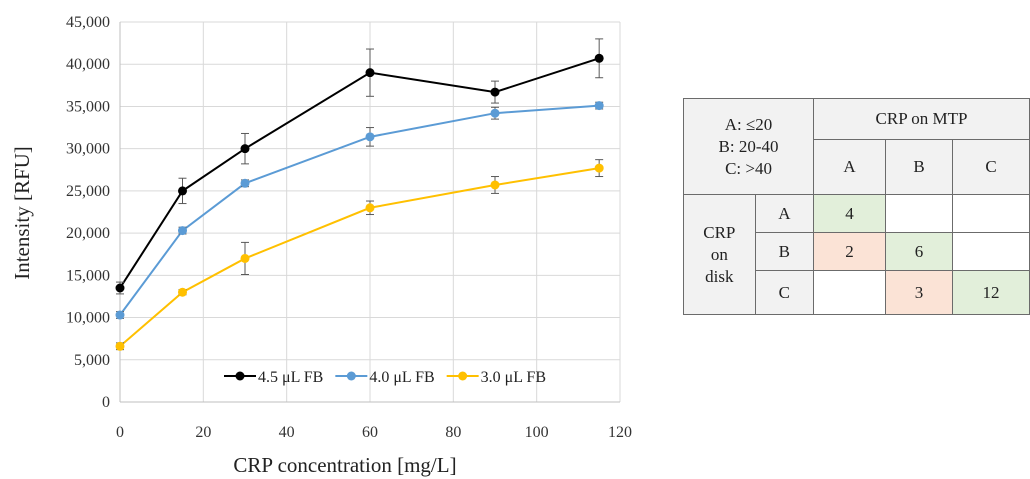 Image resolution: width=1030 pixels, height=479 pixels. I want to click on row-header-line: CRP, so click(719, 232).